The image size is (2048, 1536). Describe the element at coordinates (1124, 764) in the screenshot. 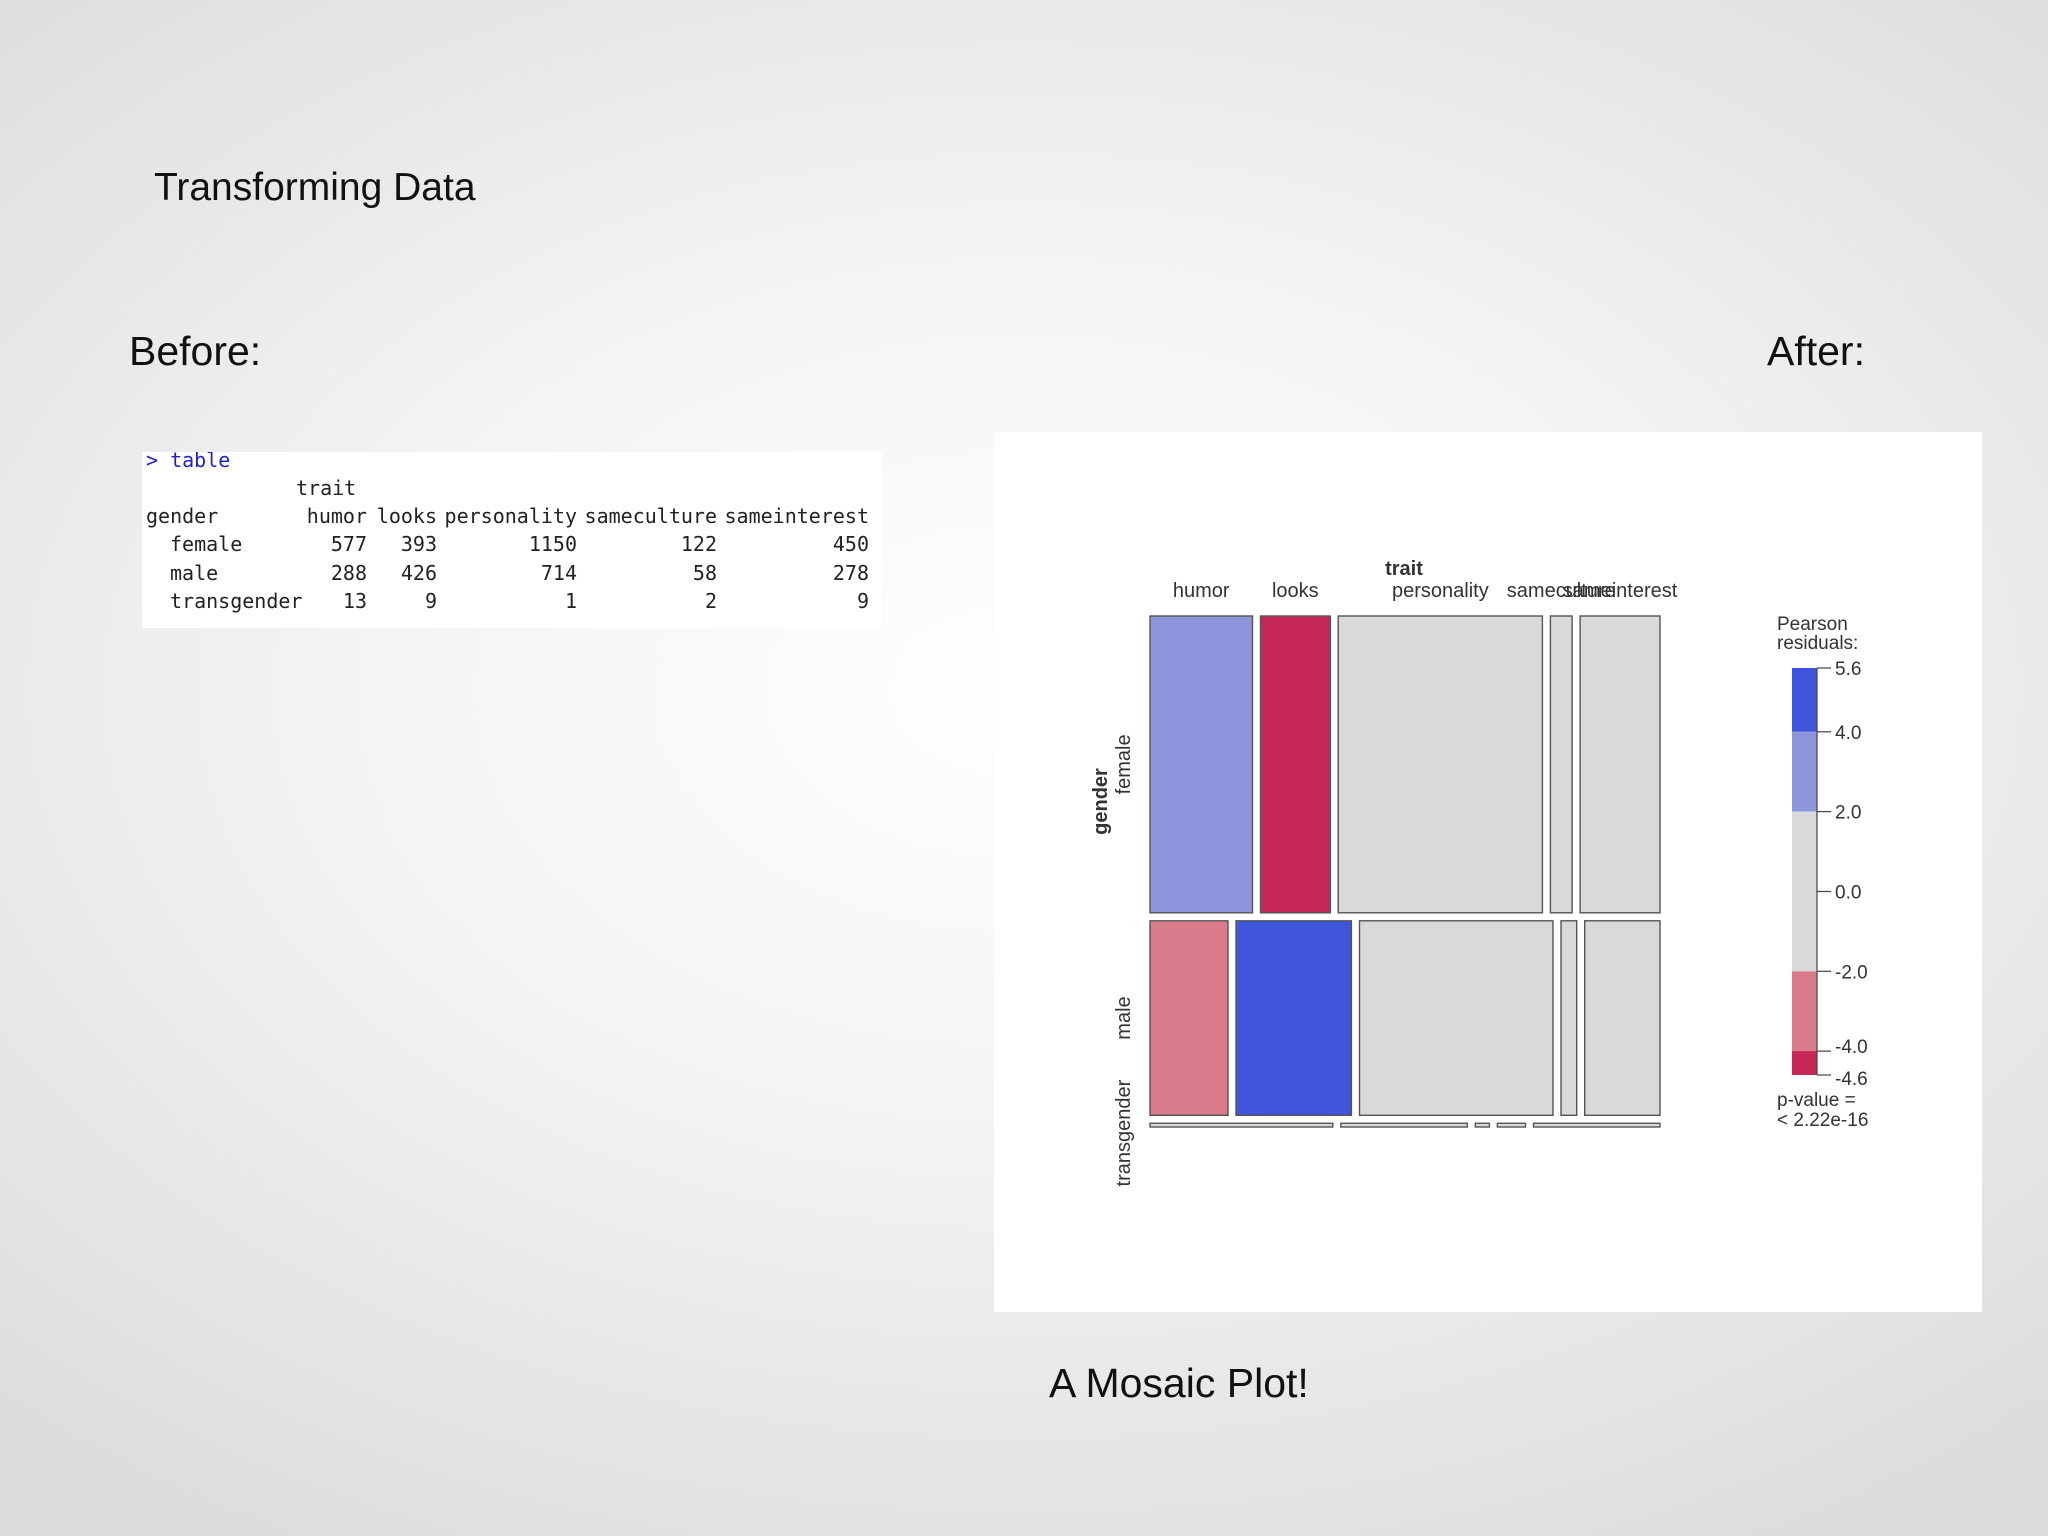

I see `row-label: female` at that location.